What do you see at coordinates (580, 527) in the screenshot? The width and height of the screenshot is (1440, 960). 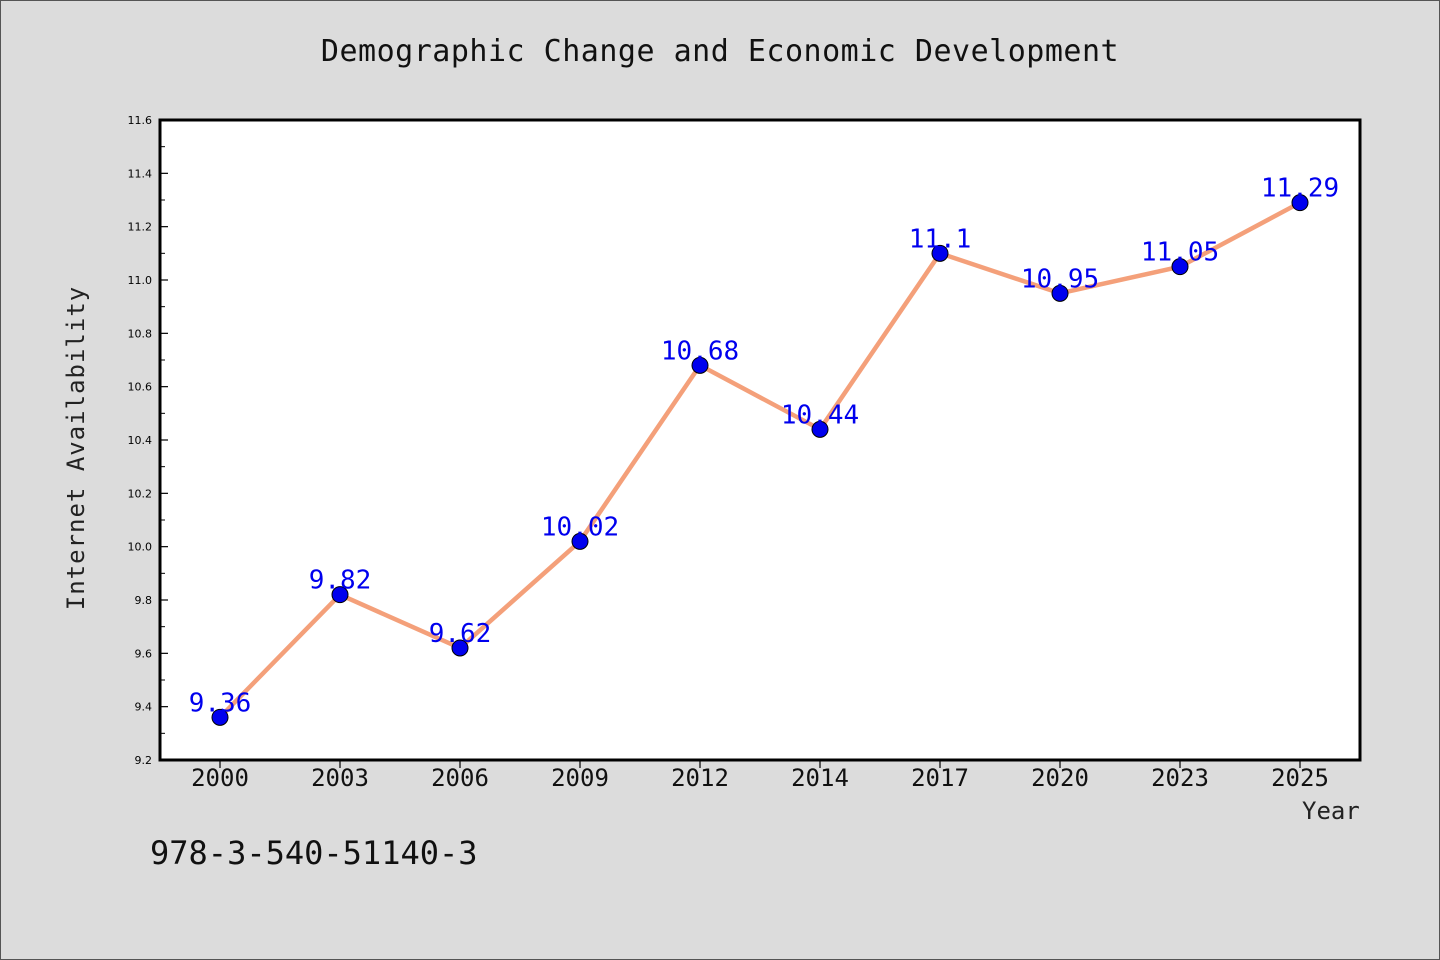 I see `data-label: 10.02` at bounding box center [580, 527].